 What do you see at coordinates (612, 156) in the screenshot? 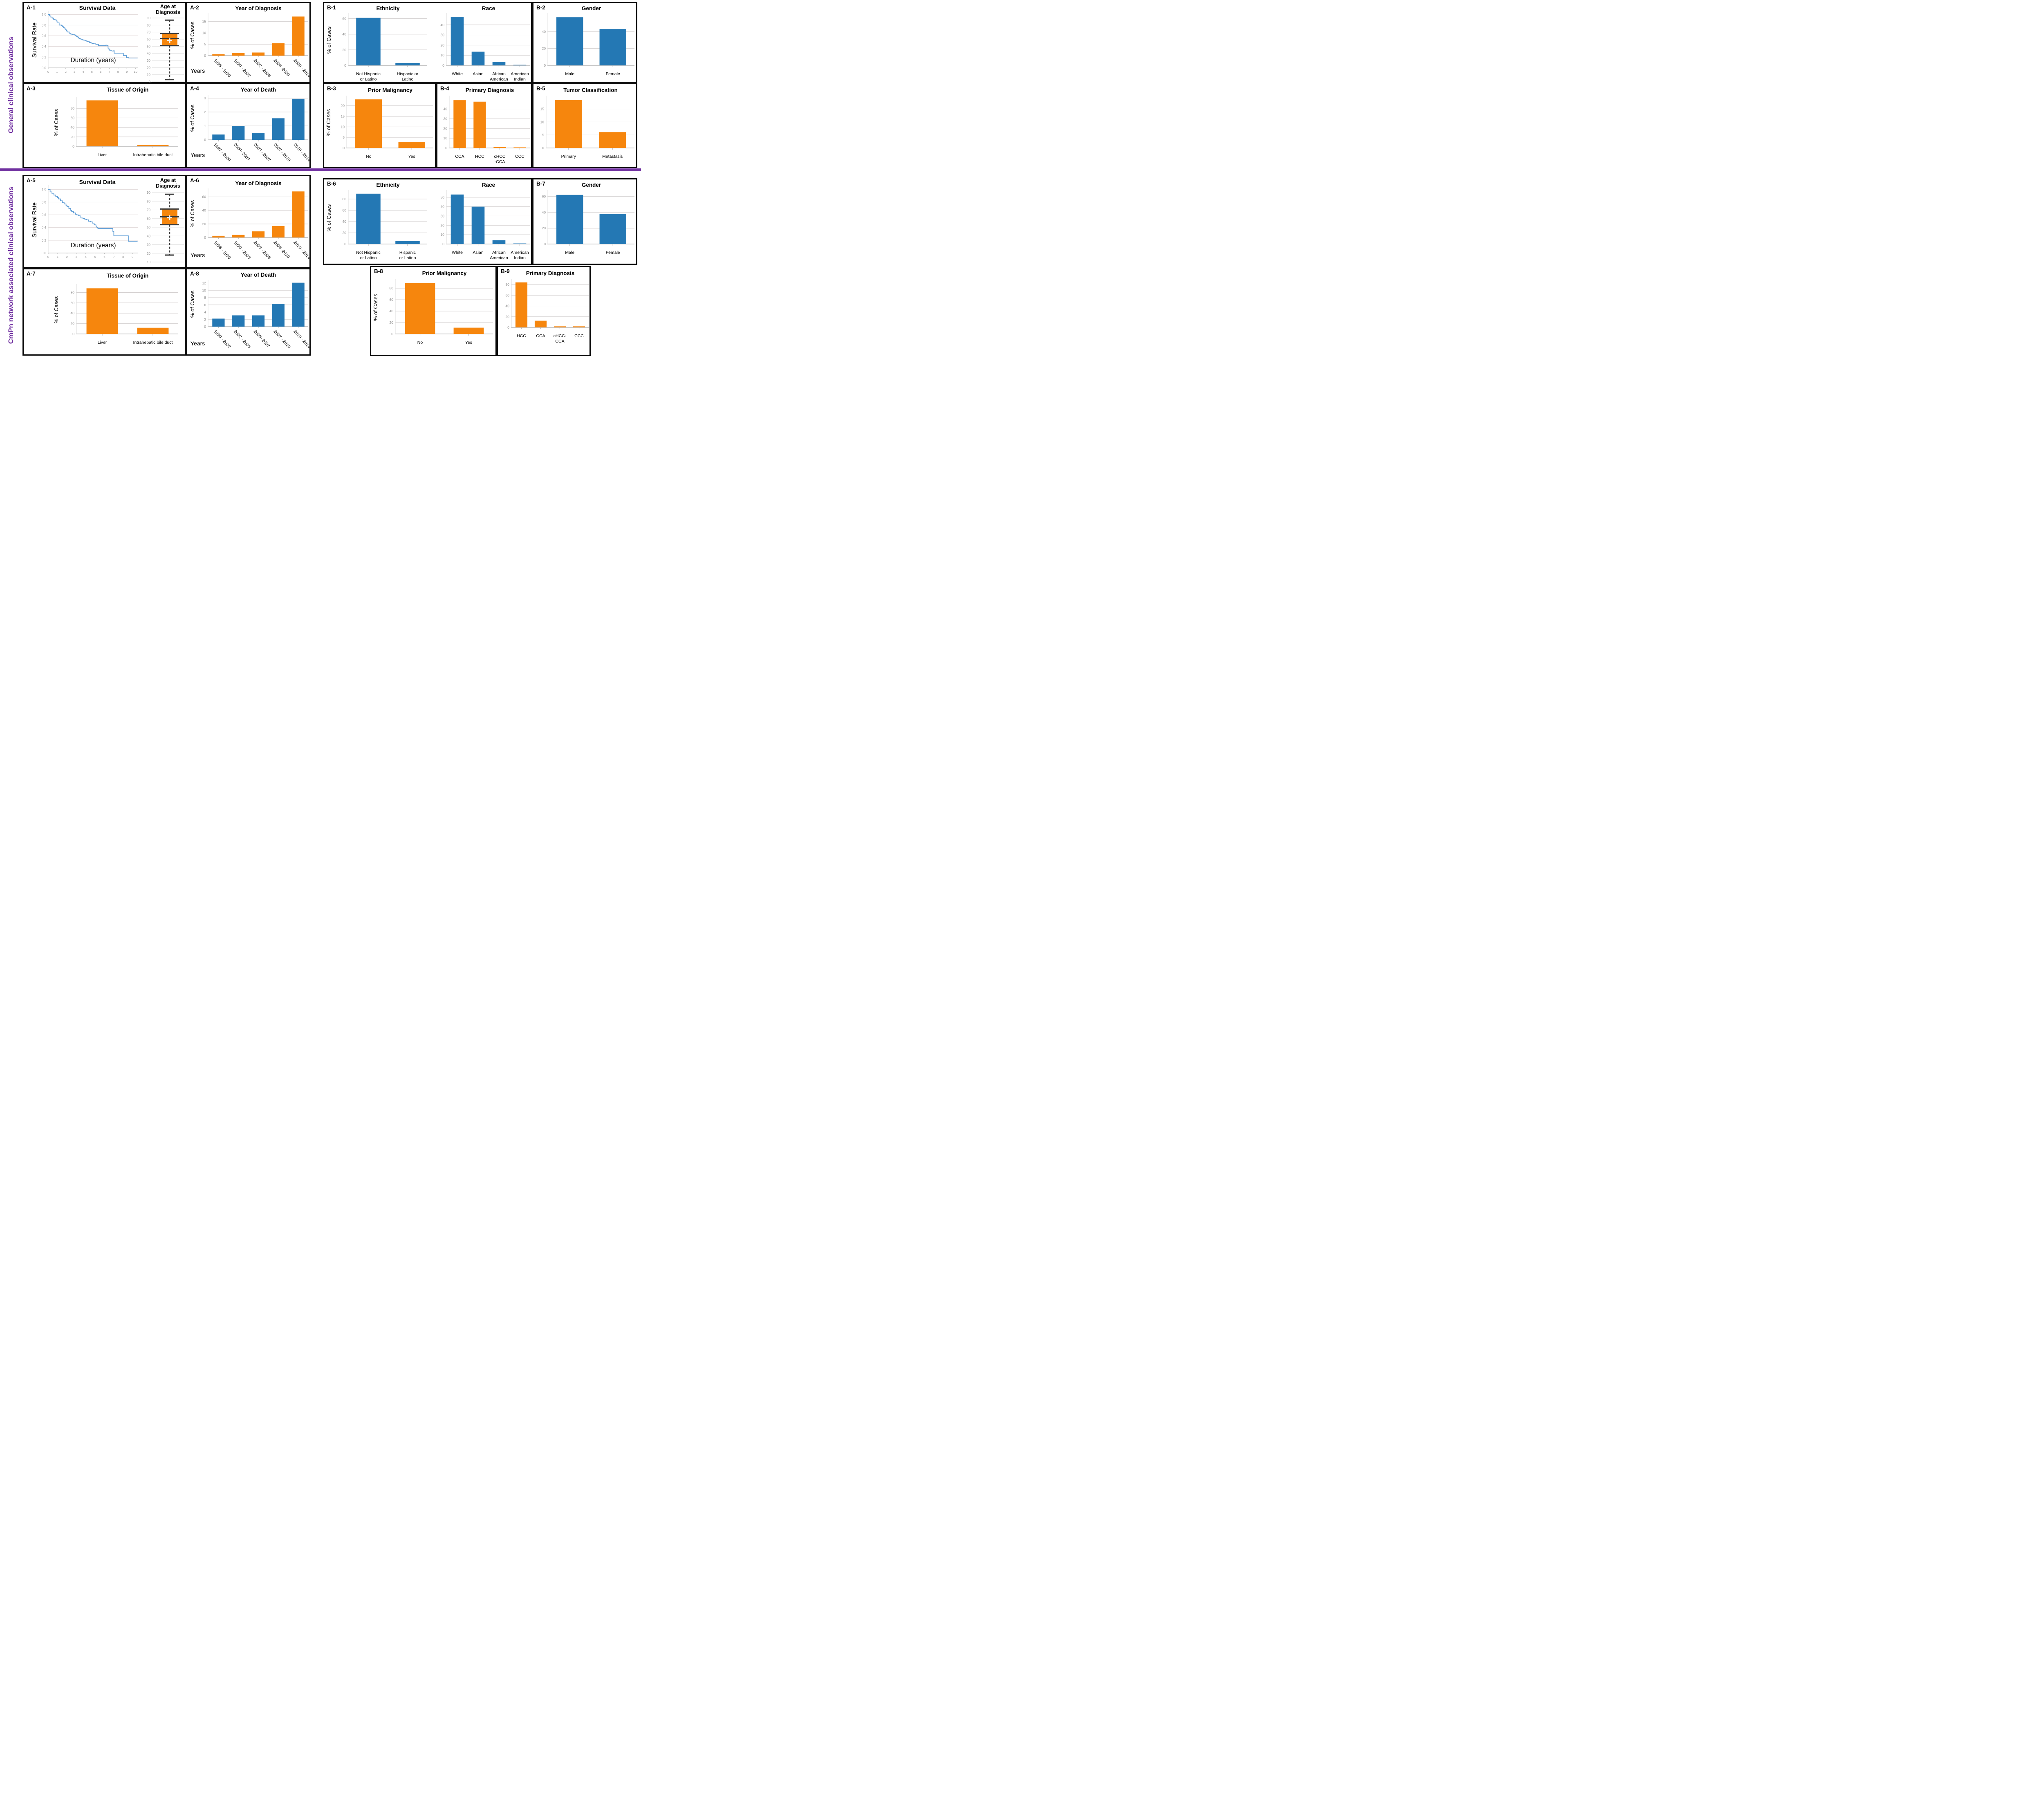
I see `x-category-label: Metastasis` at bounding box center [612, 156].